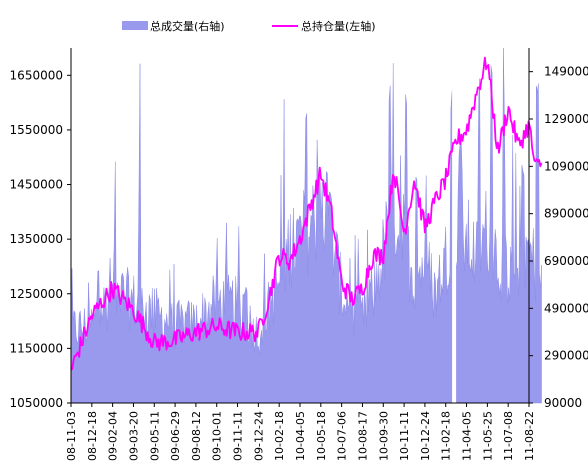 The height and width of the screenshot is (475, 588). Describe the element at coordinates (566, 261) in the screenshot. I see `right-tick-label: 690000` at that location.